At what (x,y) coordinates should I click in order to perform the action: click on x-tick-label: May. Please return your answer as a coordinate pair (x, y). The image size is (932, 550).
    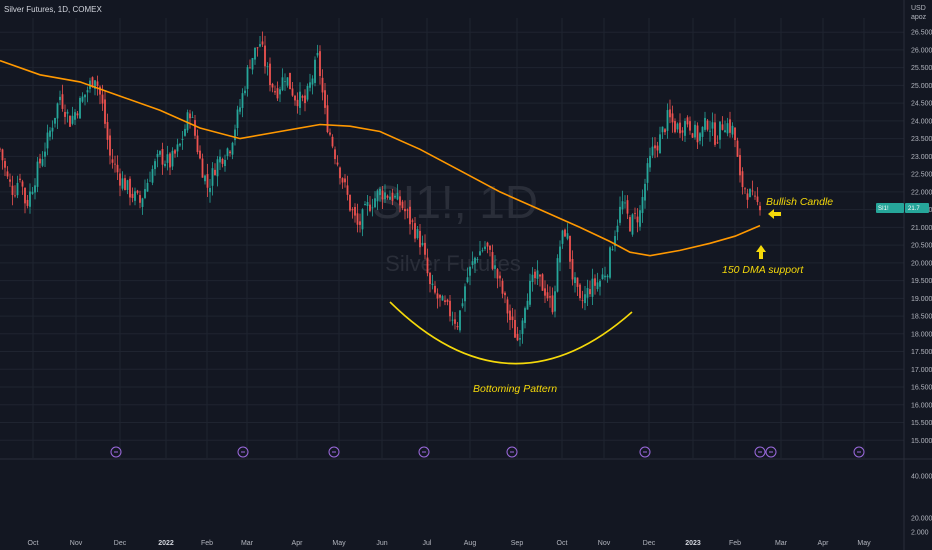
    Looking at the image, I should click on (339, 543).